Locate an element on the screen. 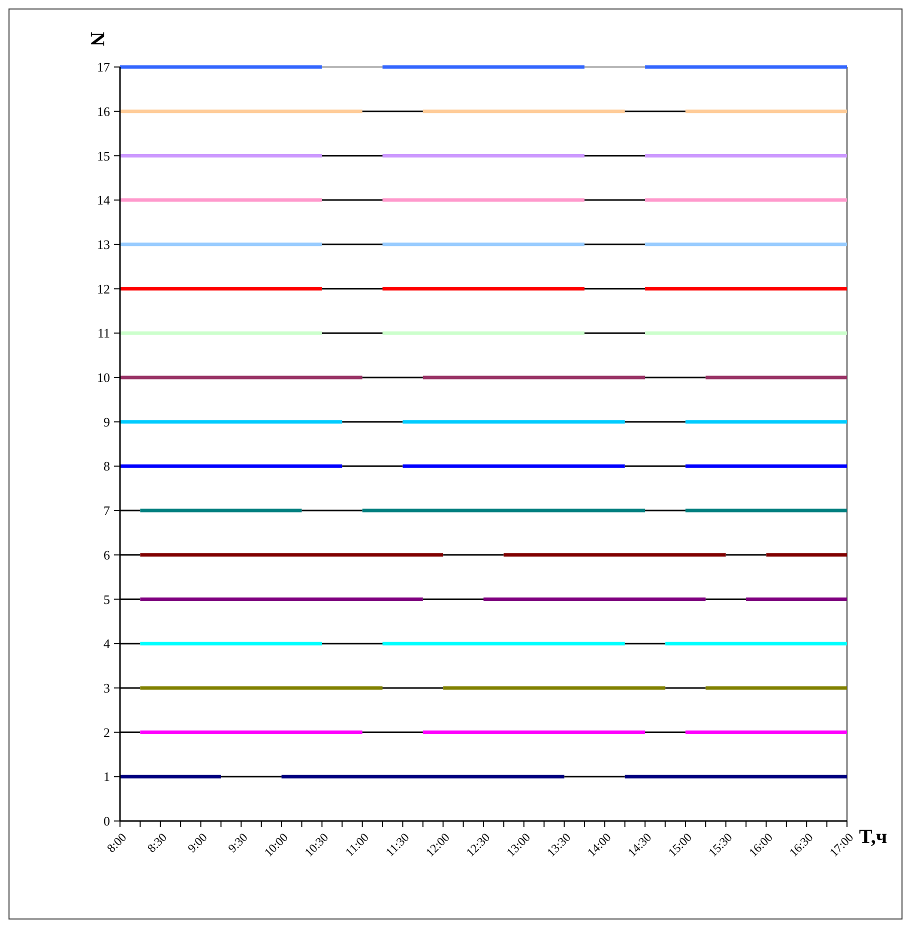 This screenshot has height=928, width=911. y-tick-label: 12 is located at coordinates (103, 288).